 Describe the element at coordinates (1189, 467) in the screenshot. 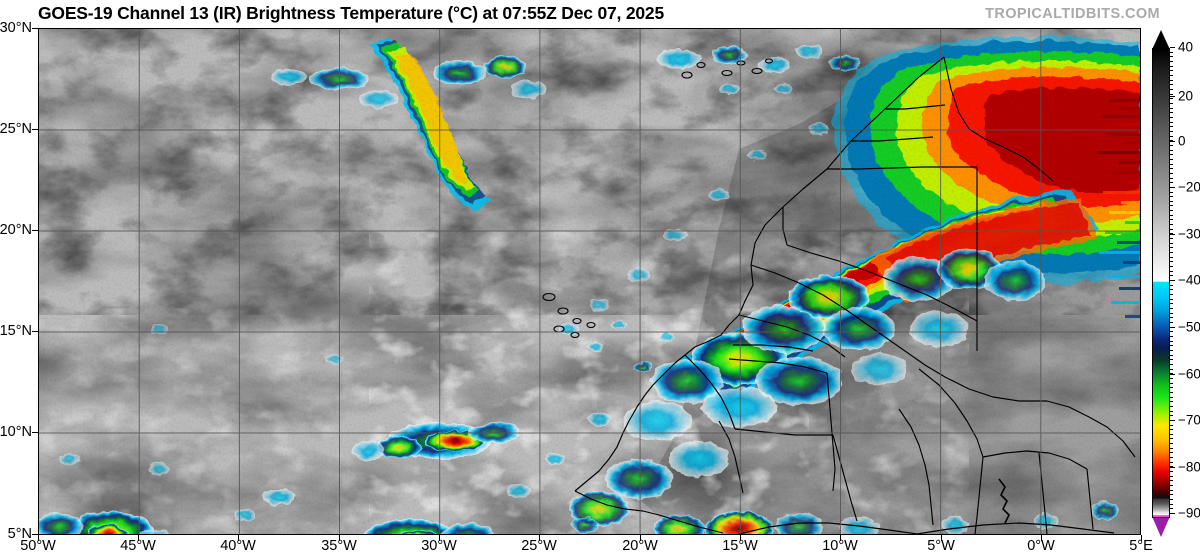

I see `colorbar-label-m80: −80` at that location.